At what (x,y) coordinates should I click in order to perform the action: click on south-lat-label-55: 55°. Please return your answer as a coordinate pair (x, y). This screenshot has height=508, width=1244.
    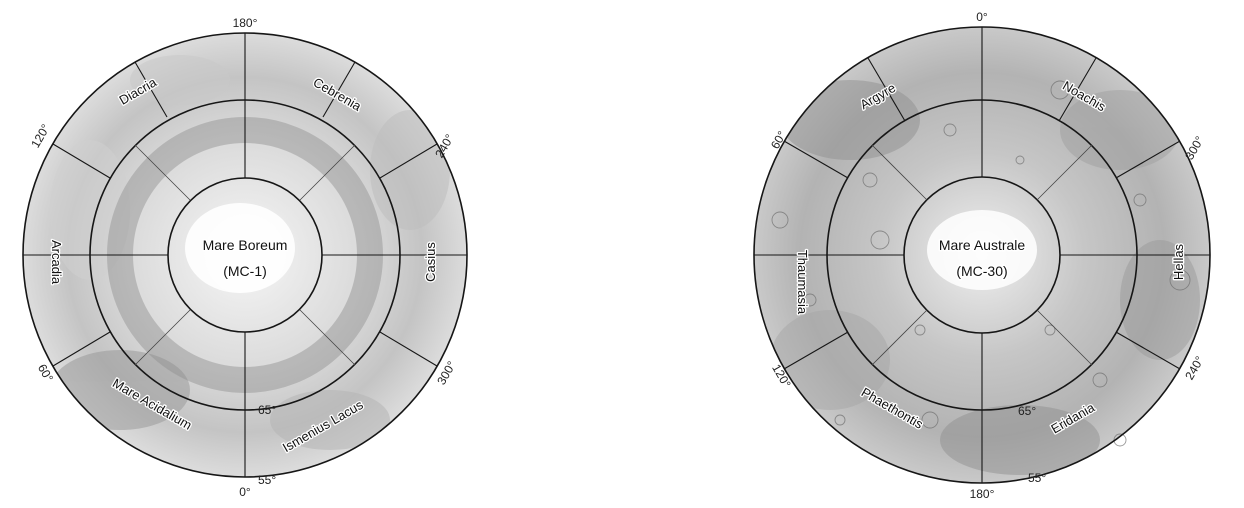
    Looking at the image, I should click on (1037, 478).